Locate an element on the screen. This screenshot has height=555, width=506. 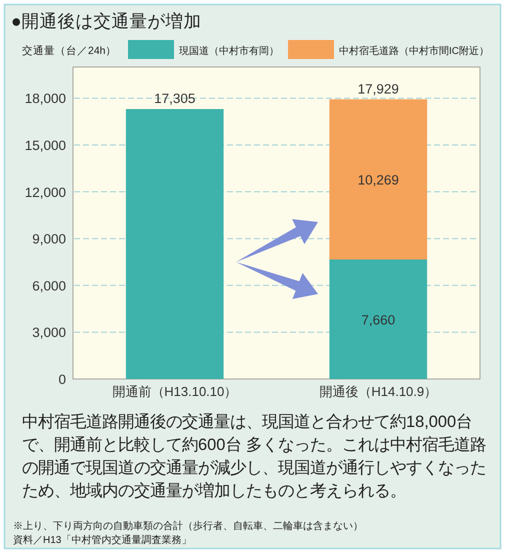
y-tick-label: 15,000 is located at coordinates (45, 145).